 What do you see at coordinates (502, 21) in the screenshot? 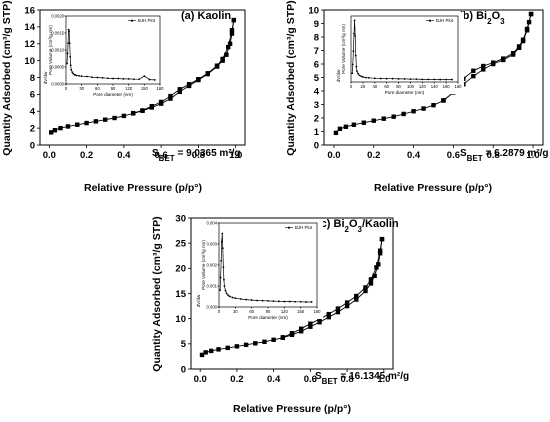
I see `panel-title-sub2: 3` at bounding box center [502, 21].